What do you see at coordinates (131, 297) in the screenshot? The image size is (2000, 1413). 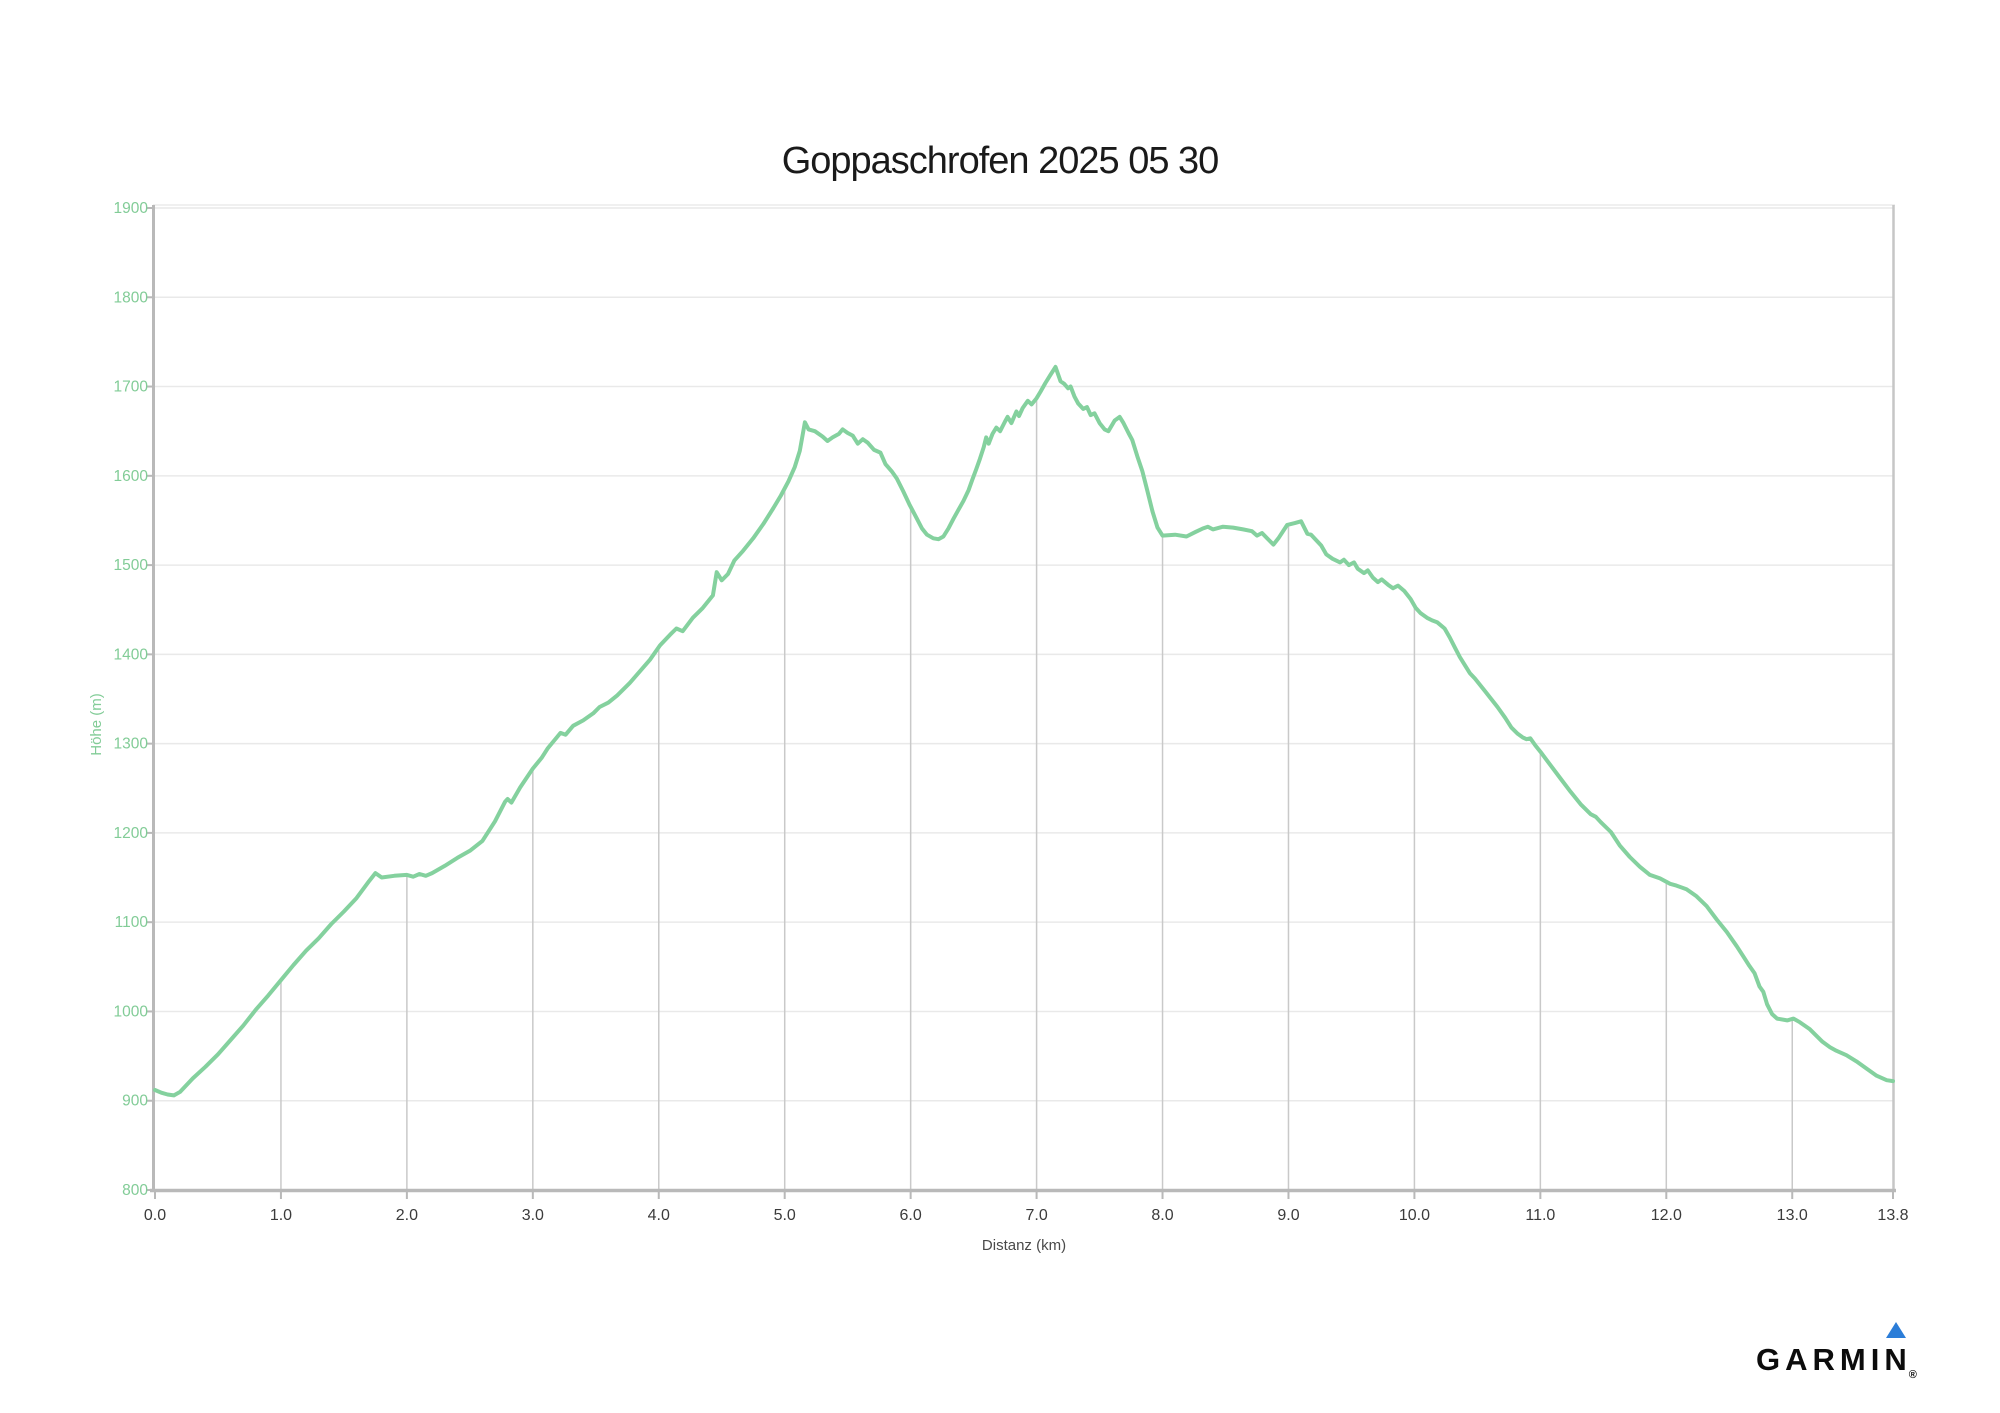 I see `y-tick-label: 1800` at bounding box center [131, 297].